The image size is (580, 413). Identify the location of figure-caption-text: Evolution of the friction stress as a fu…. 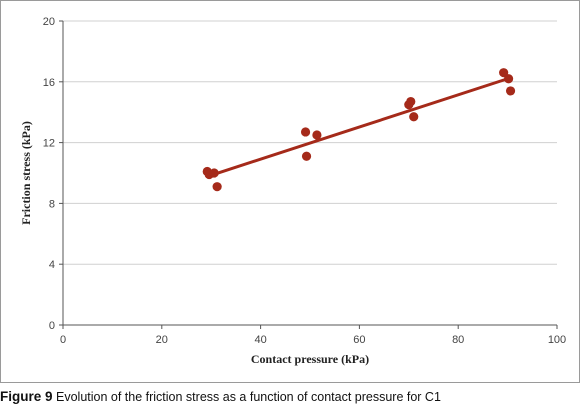
(248, 397).